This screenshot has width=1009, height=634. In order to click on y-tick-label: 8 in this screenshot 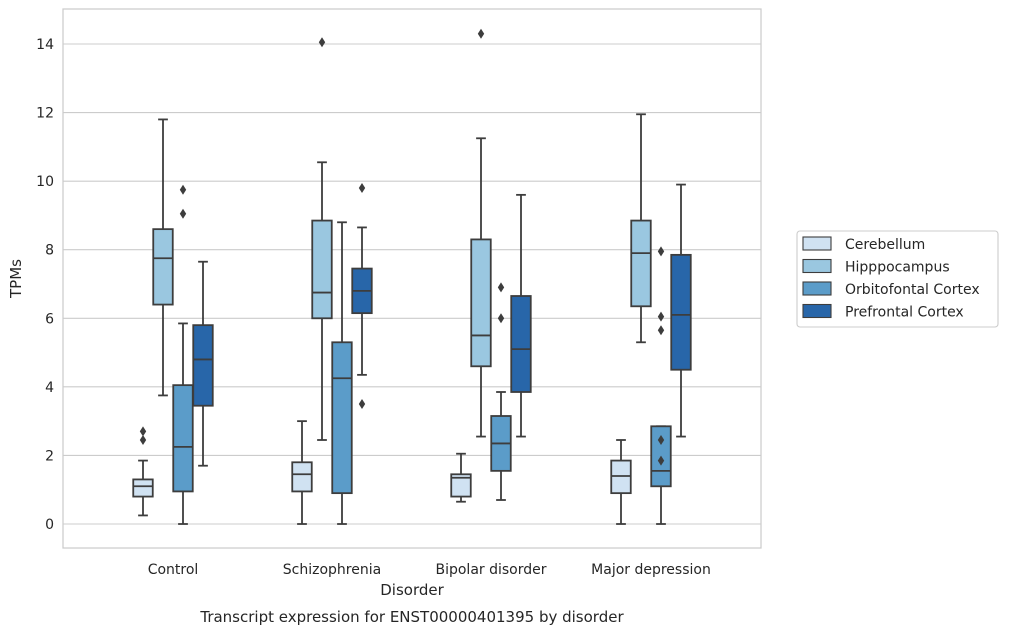, I will do `click(49, 251)`.